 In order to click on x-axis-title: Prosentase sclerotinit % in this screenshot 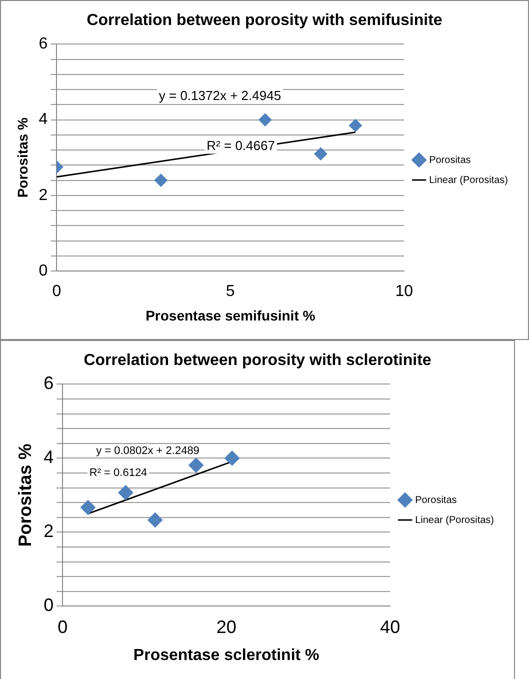, I will do `click(226, 655)`.